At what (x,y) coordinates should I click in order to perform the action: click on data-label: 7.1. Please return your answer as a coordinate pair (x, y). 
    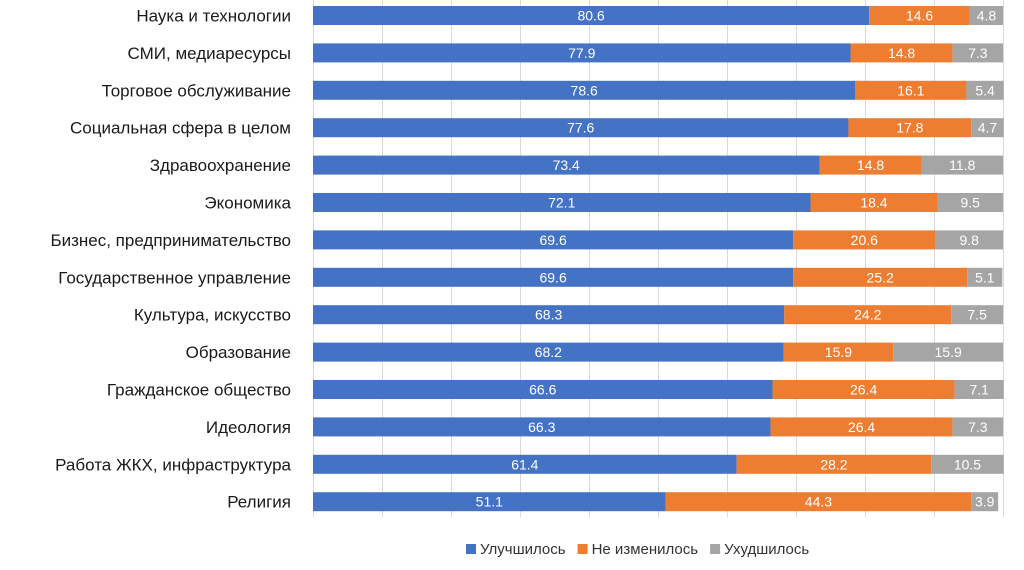
    Looking at the image, I should click on (979, 390).